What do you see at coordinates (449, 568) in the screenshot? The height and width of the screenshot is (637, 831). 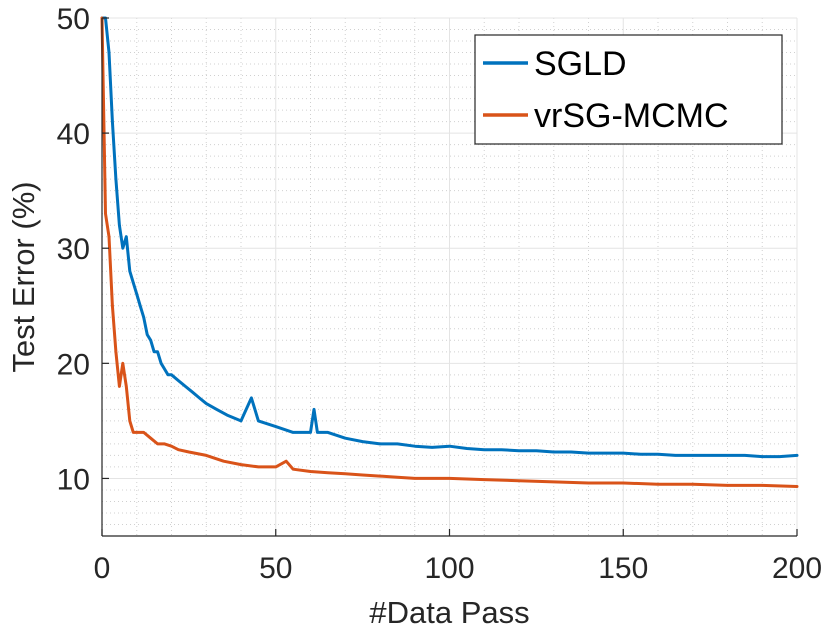 I see `x-tick-label: 100` at bounding box center [449, 568].